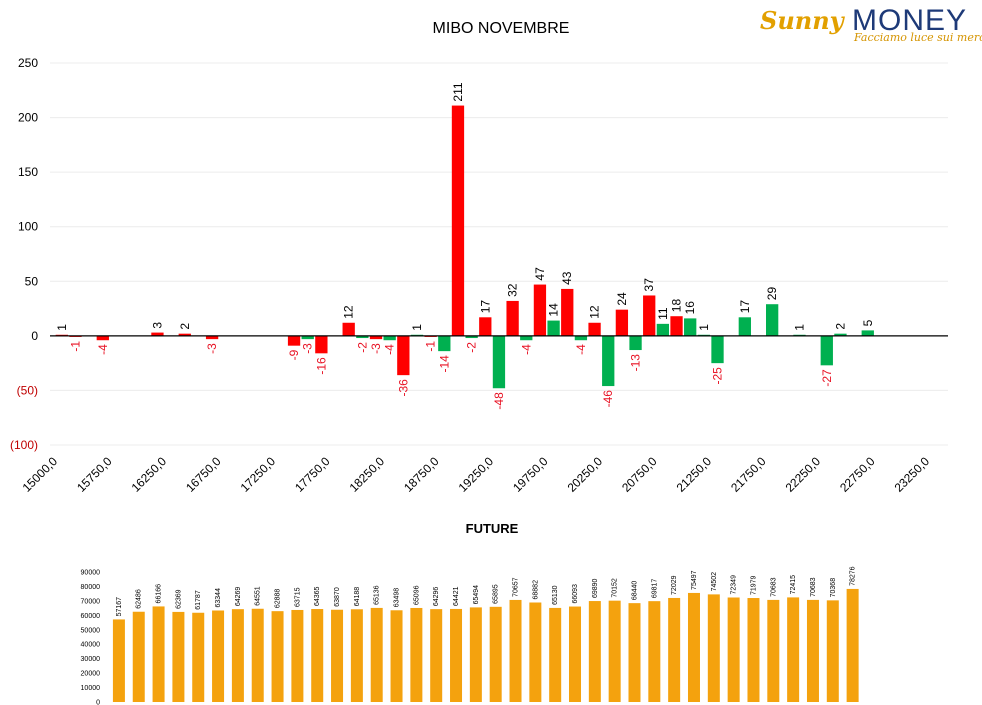 This screenshot has height=705, width=982. Describe the element at coordinates (91, 630) in the screenshot. I see `y-tick-label: 50000` at that location.